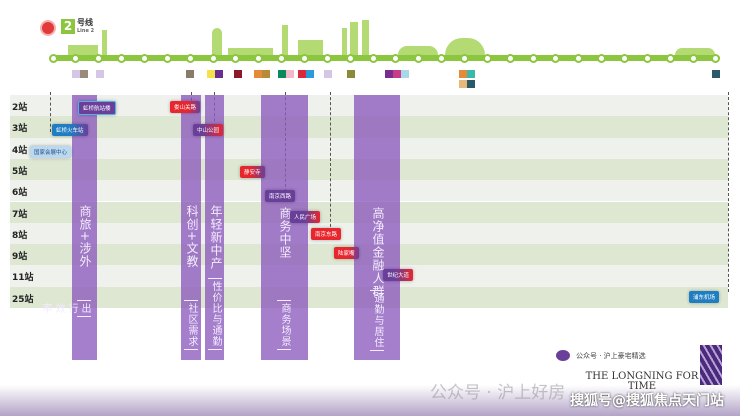  What do you see at coordinates (711, 365) in the screenshot?
I see `brand-logo` at bounding box center [711, 365].